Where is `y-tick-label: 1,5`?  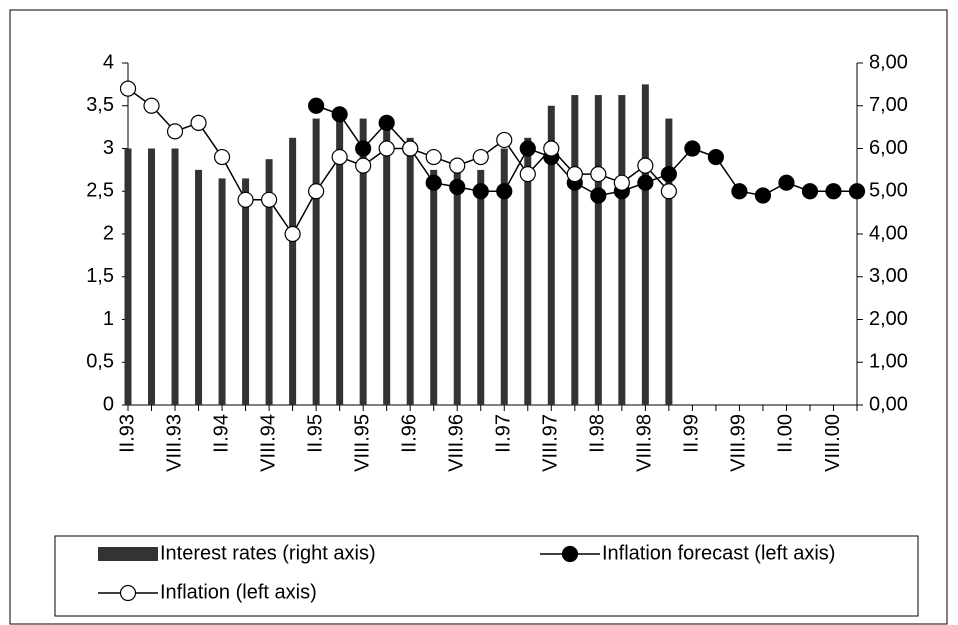
y-tick-label: 1,5 is located at coordinates (100, 276).